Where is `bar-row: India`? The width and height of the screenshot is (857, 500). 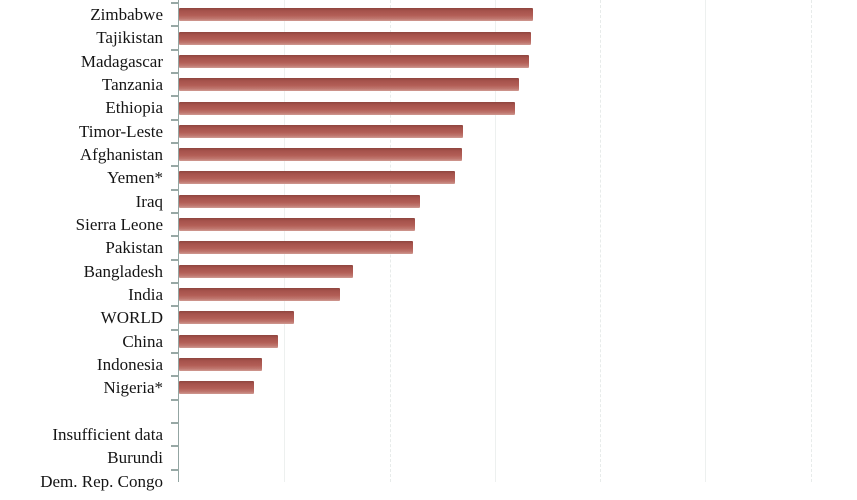
bar-row: India is located at coordinates (428, 294).